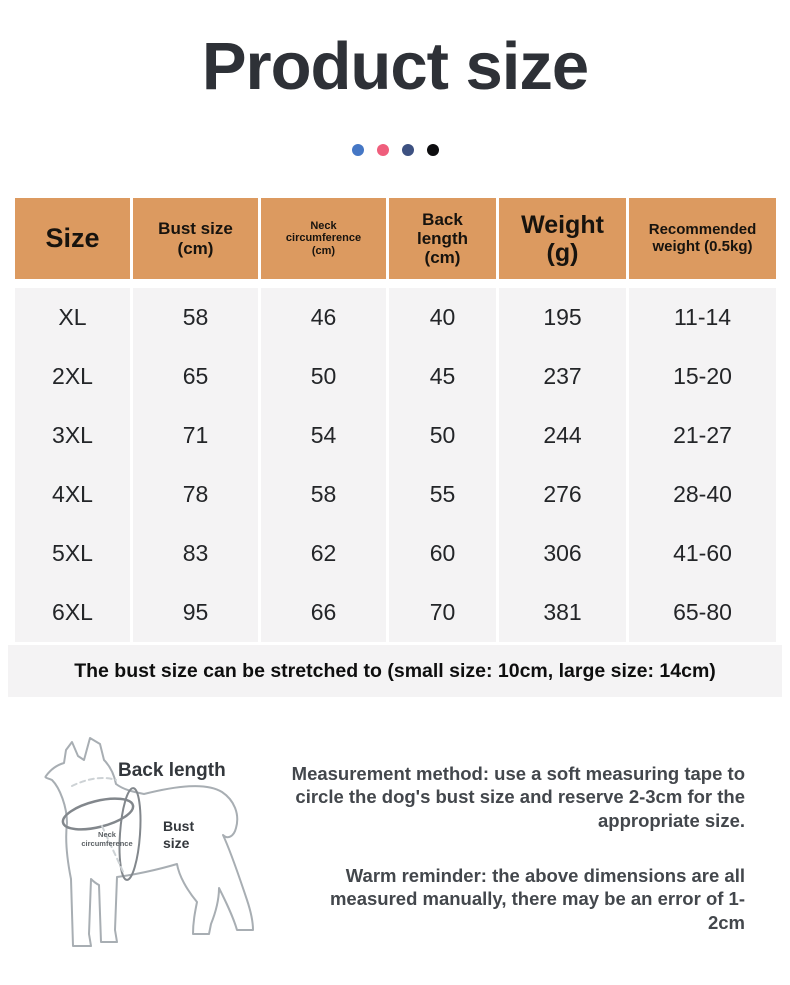 Image resolution: width=790 pixels, height=985 pixels. What do you see at coordinates (195, 238) in the screenshot?
I see `header-cell-bust: Bust size (cm)` at bounding box center [195, 238].